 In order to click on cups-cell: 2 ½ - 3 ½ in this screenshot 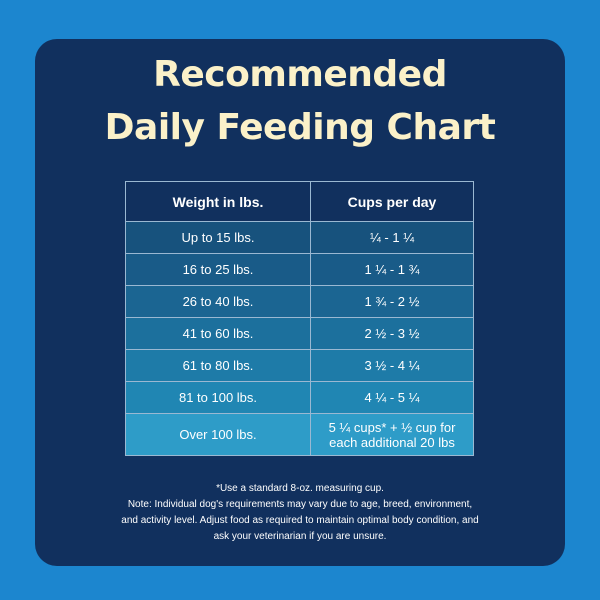, I will do `click(392, 333)`.